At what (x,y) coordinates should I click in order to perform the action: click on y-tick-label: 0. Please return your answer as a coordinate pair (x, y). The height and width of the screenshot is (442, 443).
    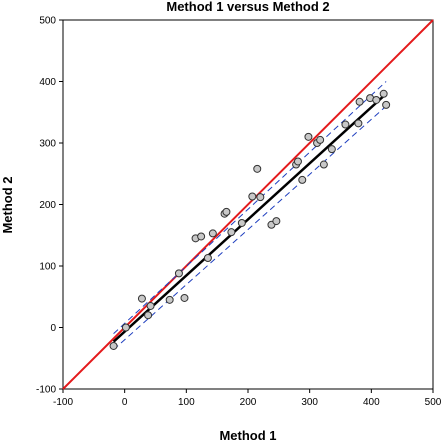
    Looking at the image, I should click on (53, 328).